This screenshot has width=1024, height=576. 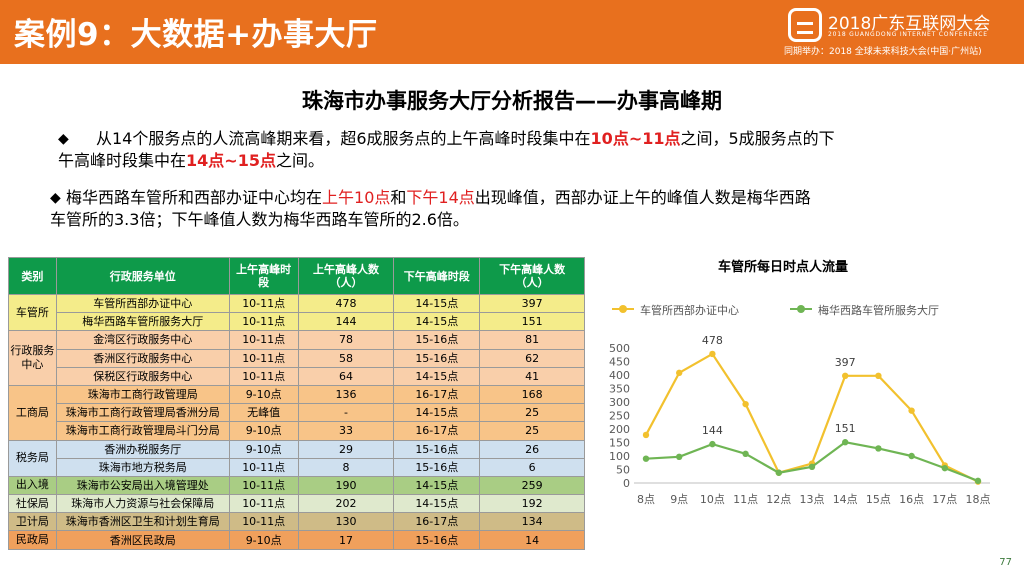 What do you see at coordinates (619, 443) in the screenshot?
I see `y-tick-label: 150` at bounding box center [619, 443].